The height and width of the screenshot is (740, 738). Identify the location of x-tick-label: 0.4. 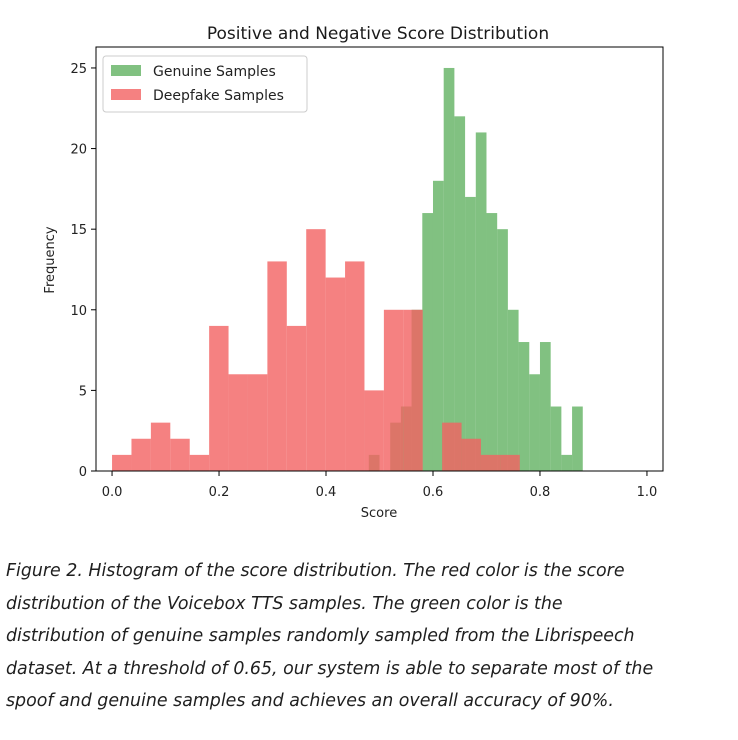
(326, 492).